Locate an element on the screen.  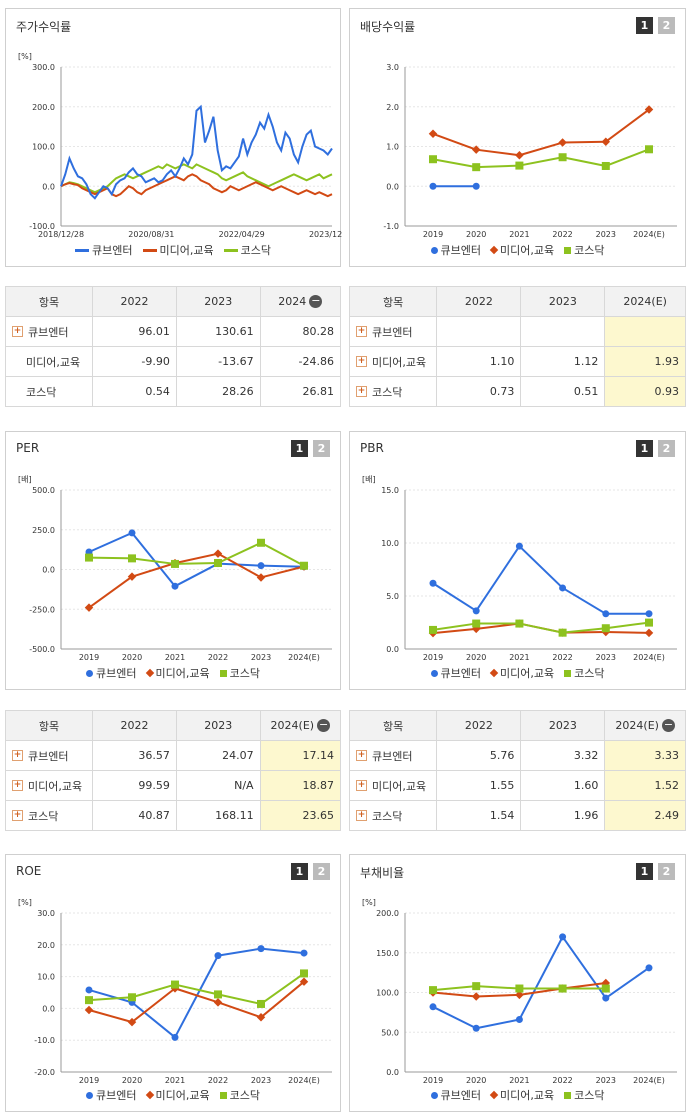
unit-label: [%] is located at coordinates (25, 902).